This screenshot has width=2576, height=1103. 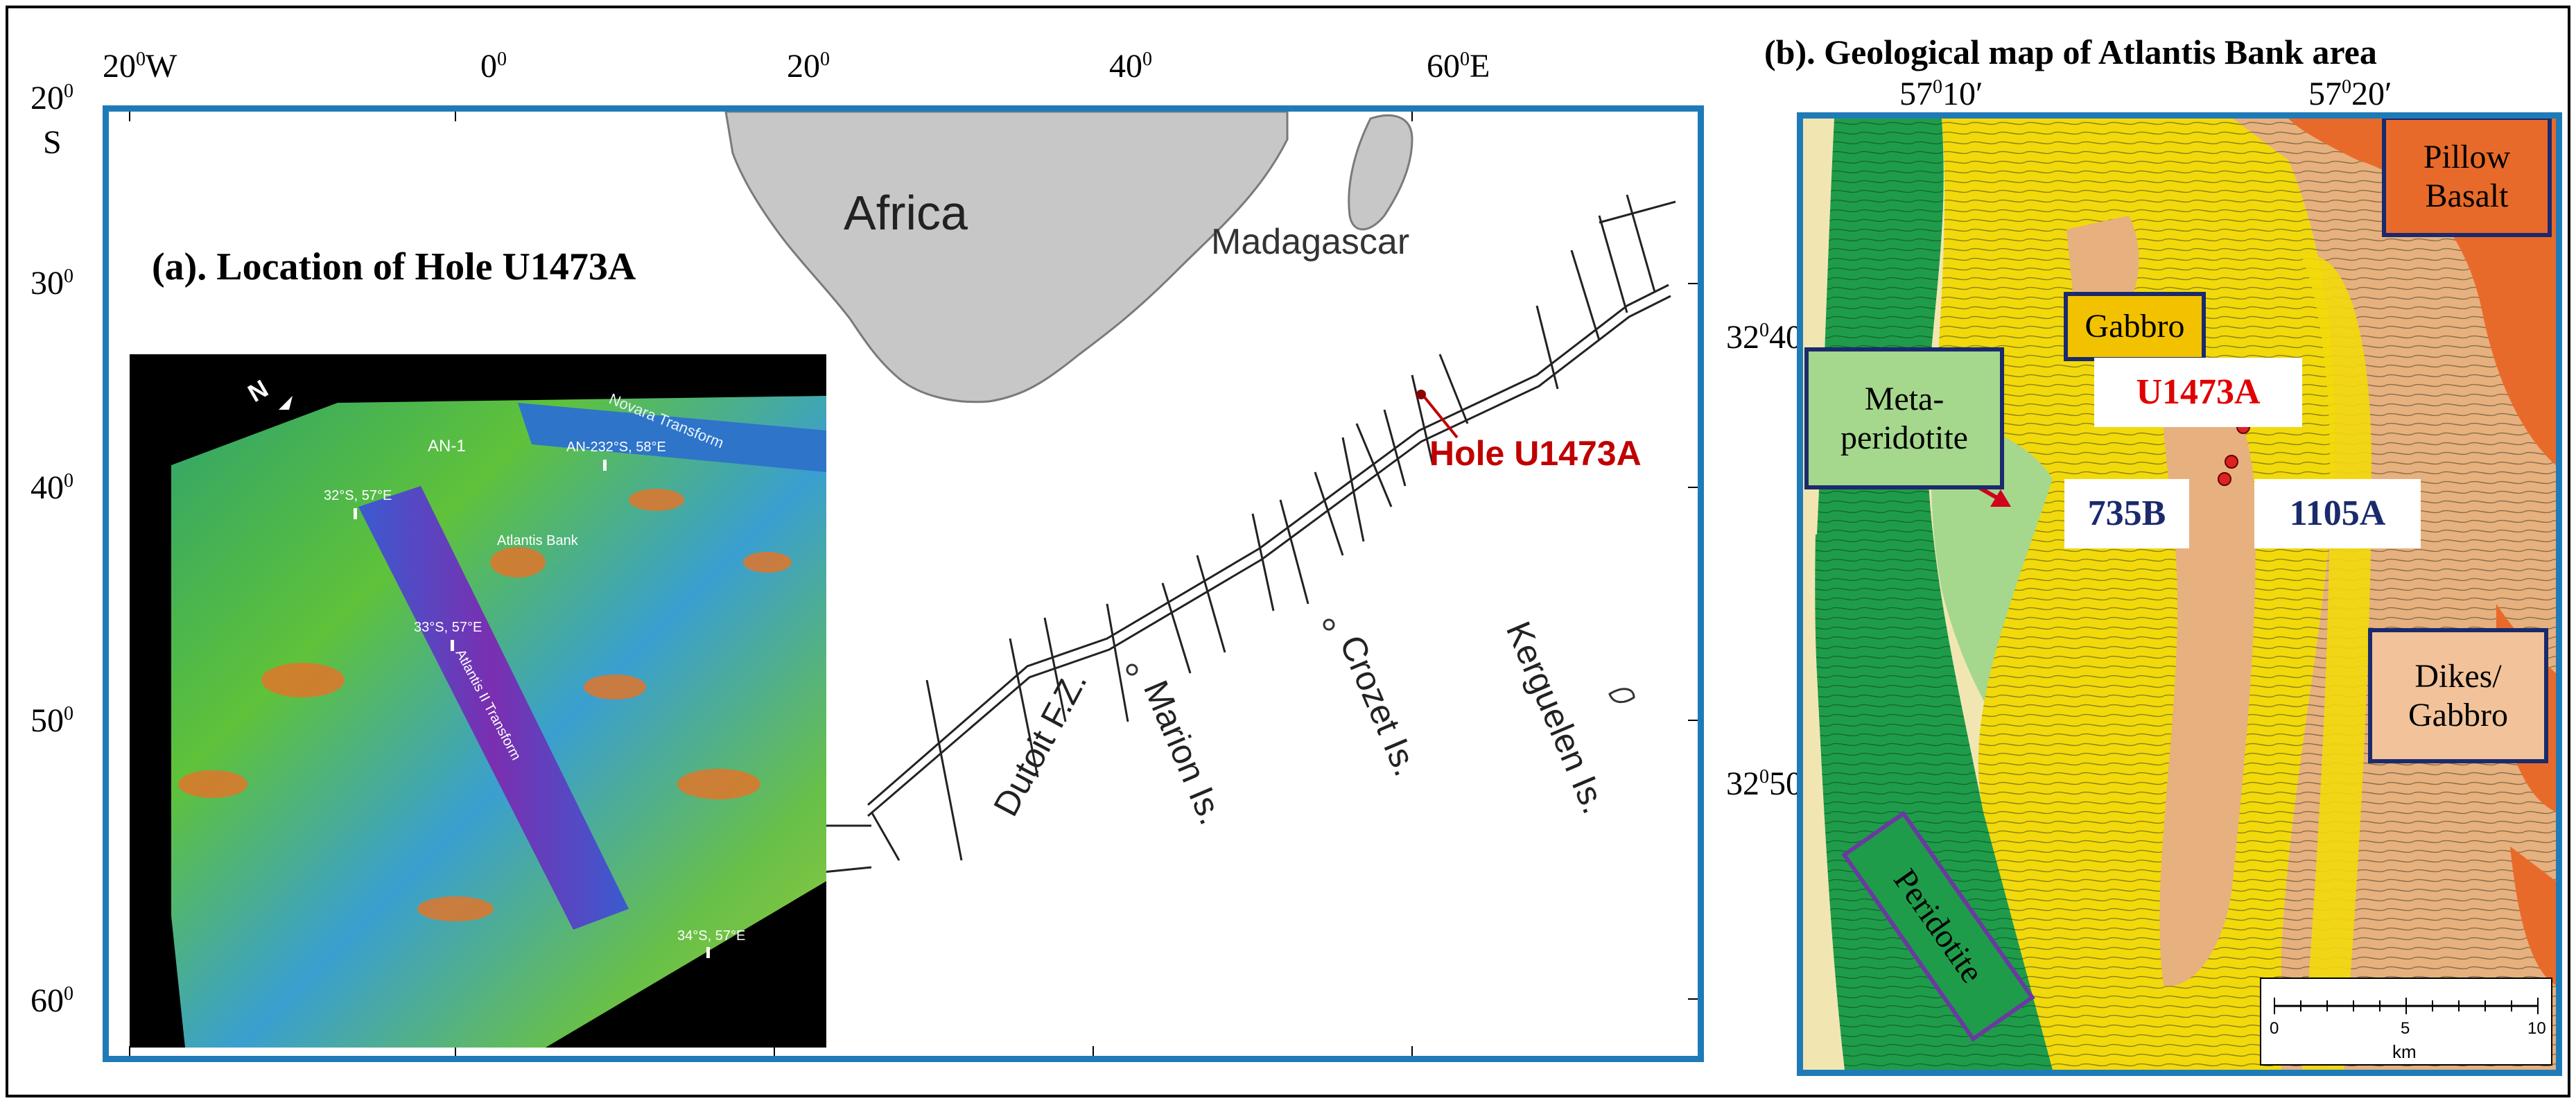 I want to click on 1105a-map-label: 1105A, so click(x=2337, y=514).